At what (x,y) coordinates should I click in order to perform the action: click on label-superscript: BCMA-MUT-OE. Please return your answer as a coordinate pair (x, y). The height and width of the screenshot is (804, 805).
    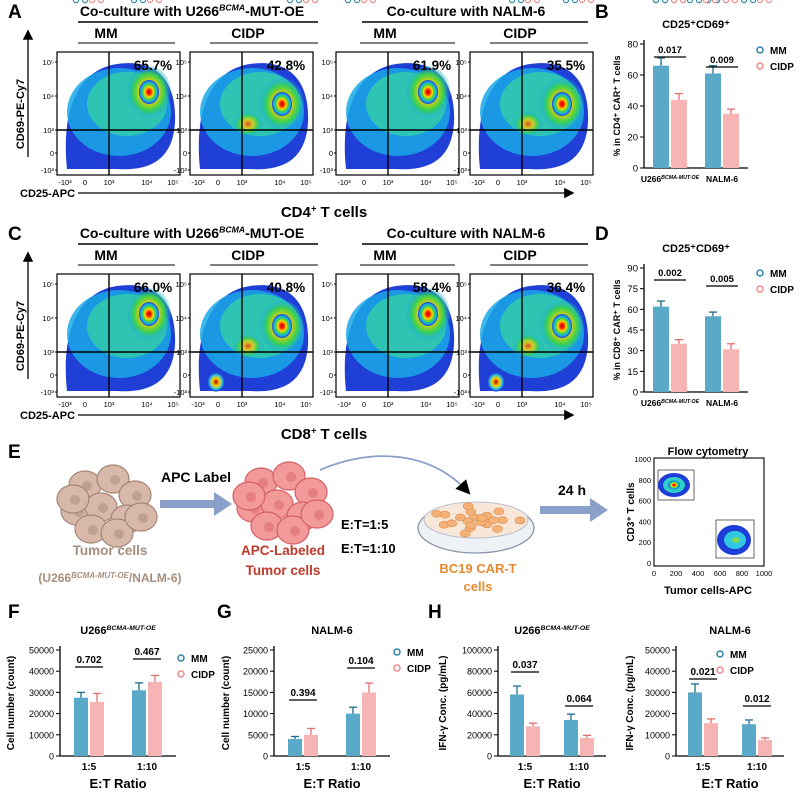
    Looking at the image, I should click on (680, 178).